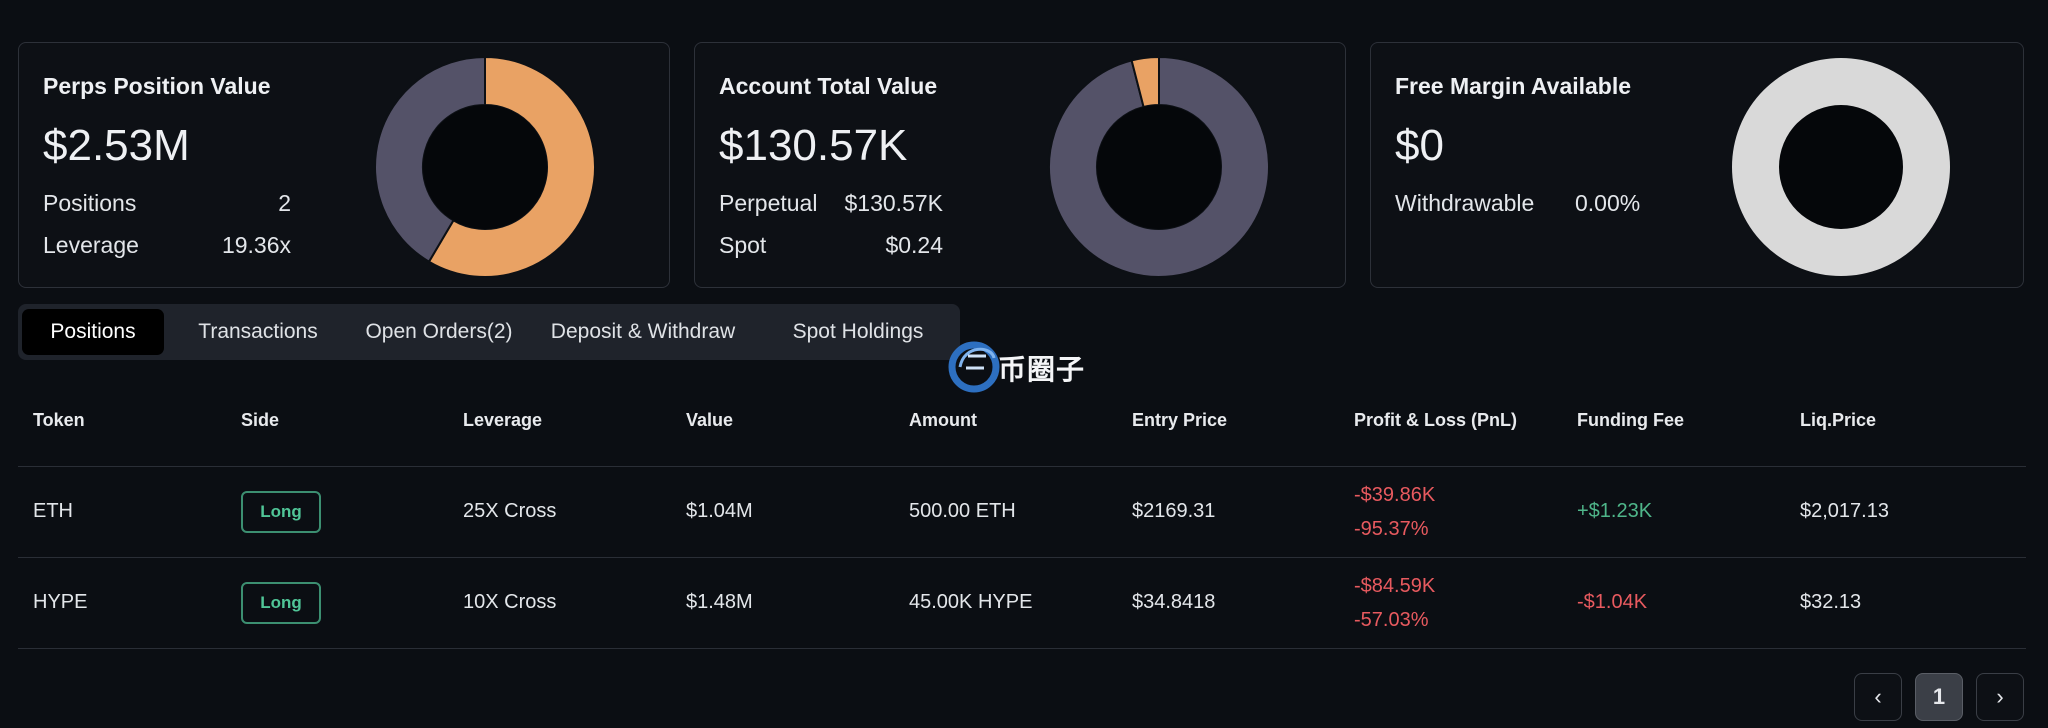  I want to click on card-title: Account Total Value, so click(828, 86).